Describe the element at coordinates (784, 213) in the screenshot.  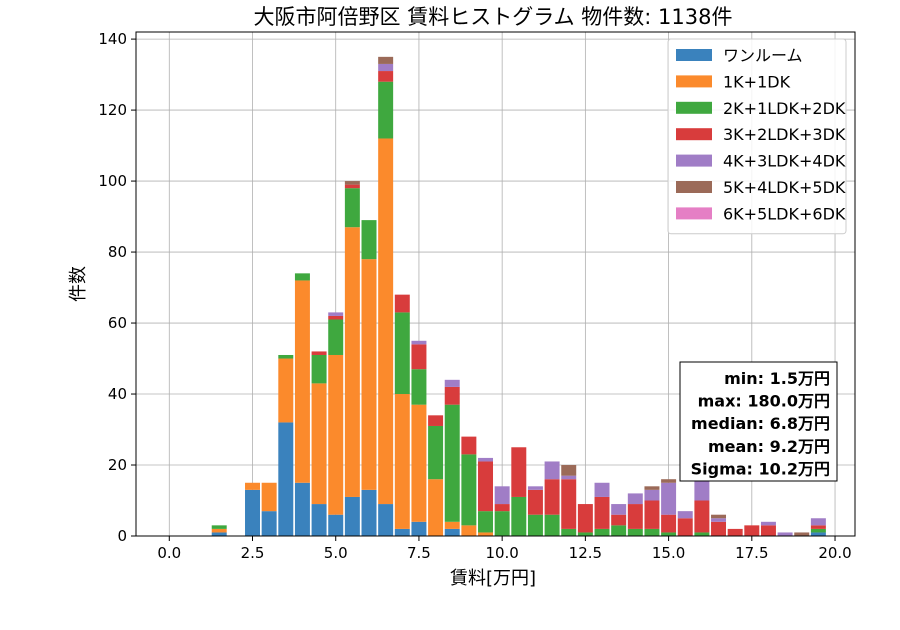
I see `legend-label: 6K+5LDK+6DK` at that location.